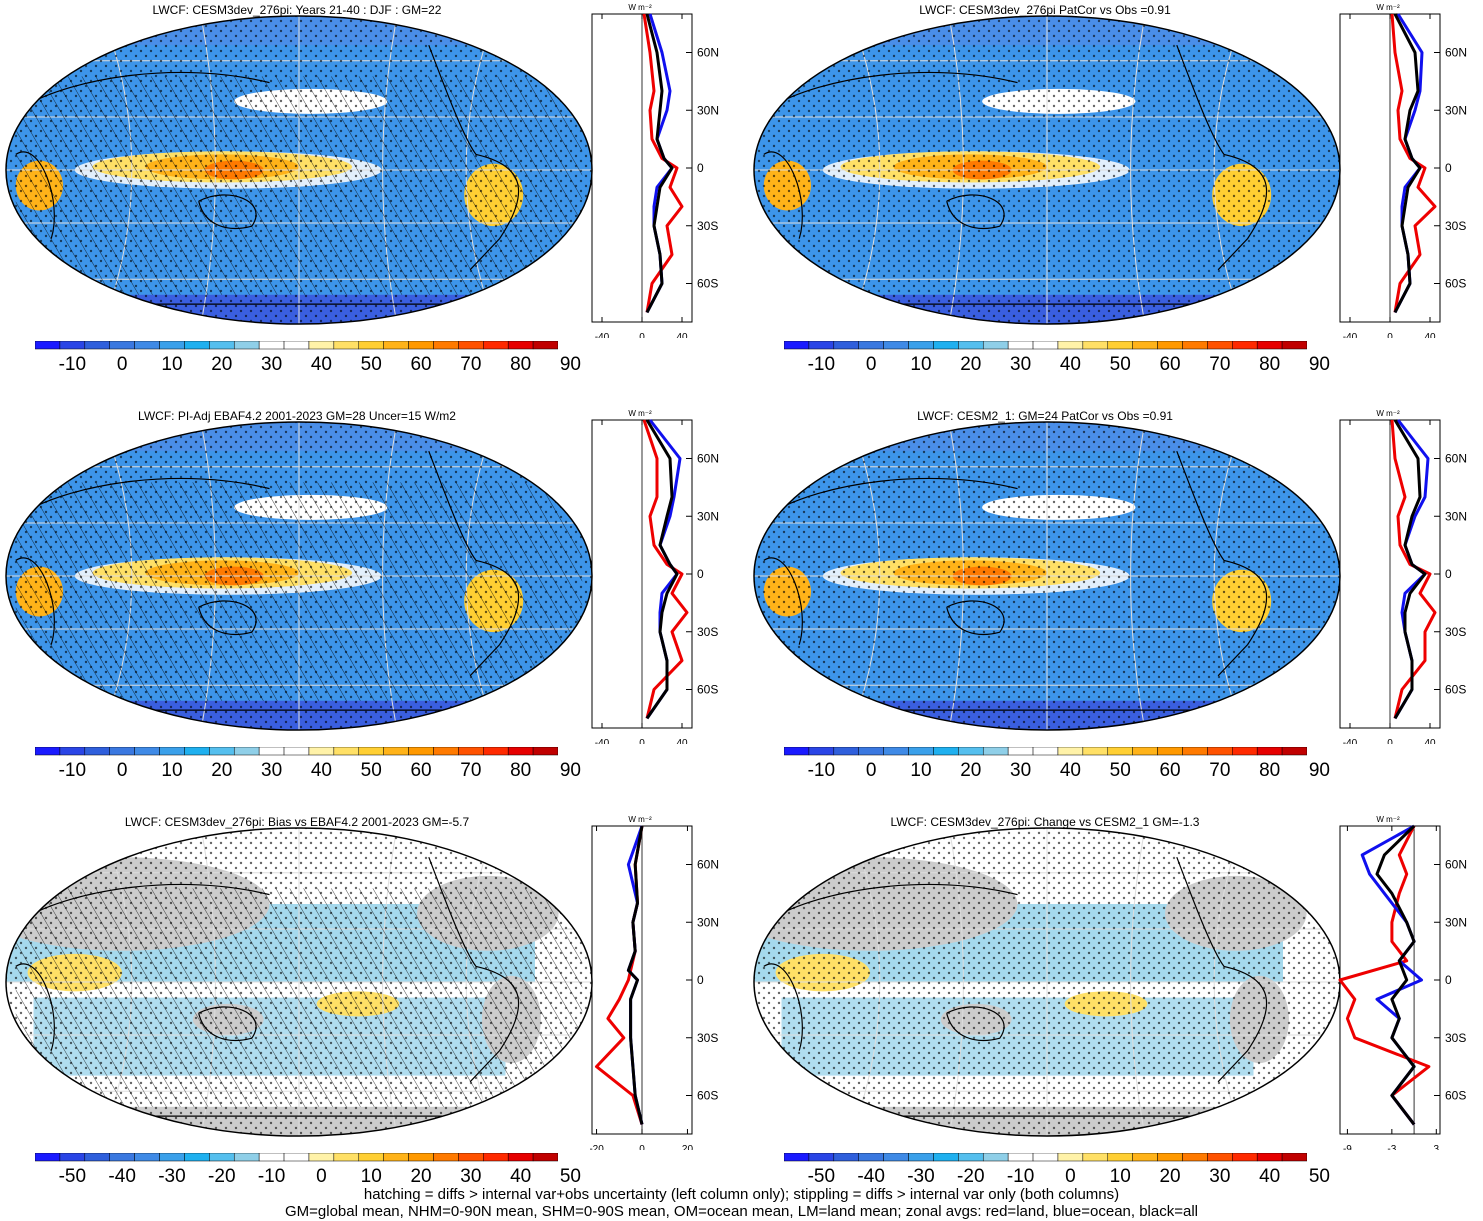 Image resolution: width=1483 pixels, height=1221 pixels. I want to click on x-tick-label: -9, so click(1347, 1147).